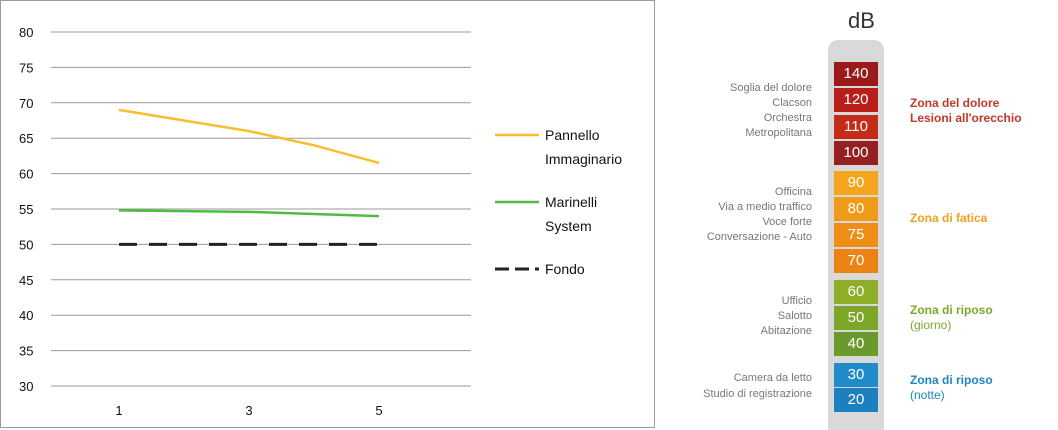 The height and width of the screenshot is (430, 1058). What do you see at coordinates (765, 207) in the screenshot?
I see `sound-source-label: Via a medio traffico` at bounding box center [765, 207].